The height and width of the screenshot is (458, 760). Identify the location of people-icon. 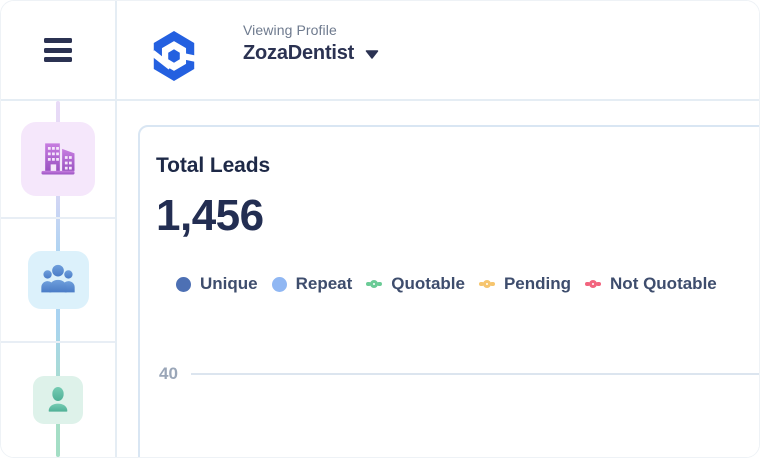
(58, 280).